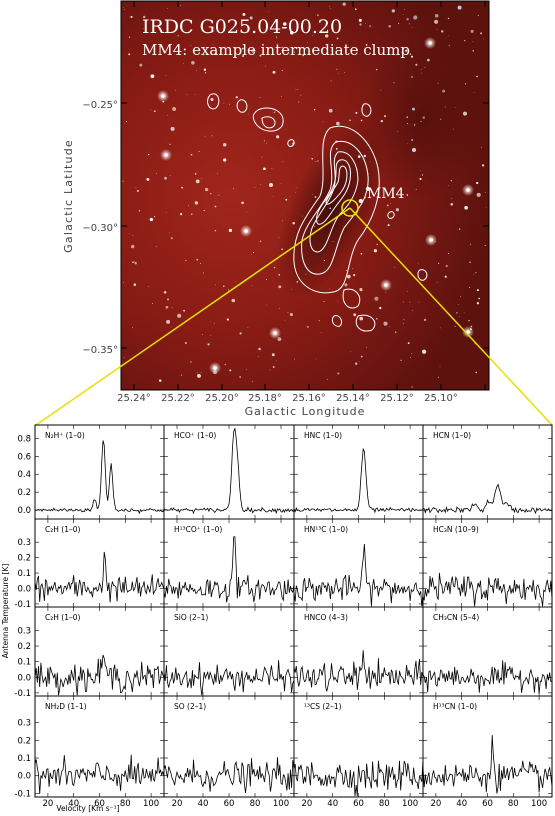  Describe the element at coordinates (255, 804) in the screenshot. I see `x-tick-label: 80` at that location.